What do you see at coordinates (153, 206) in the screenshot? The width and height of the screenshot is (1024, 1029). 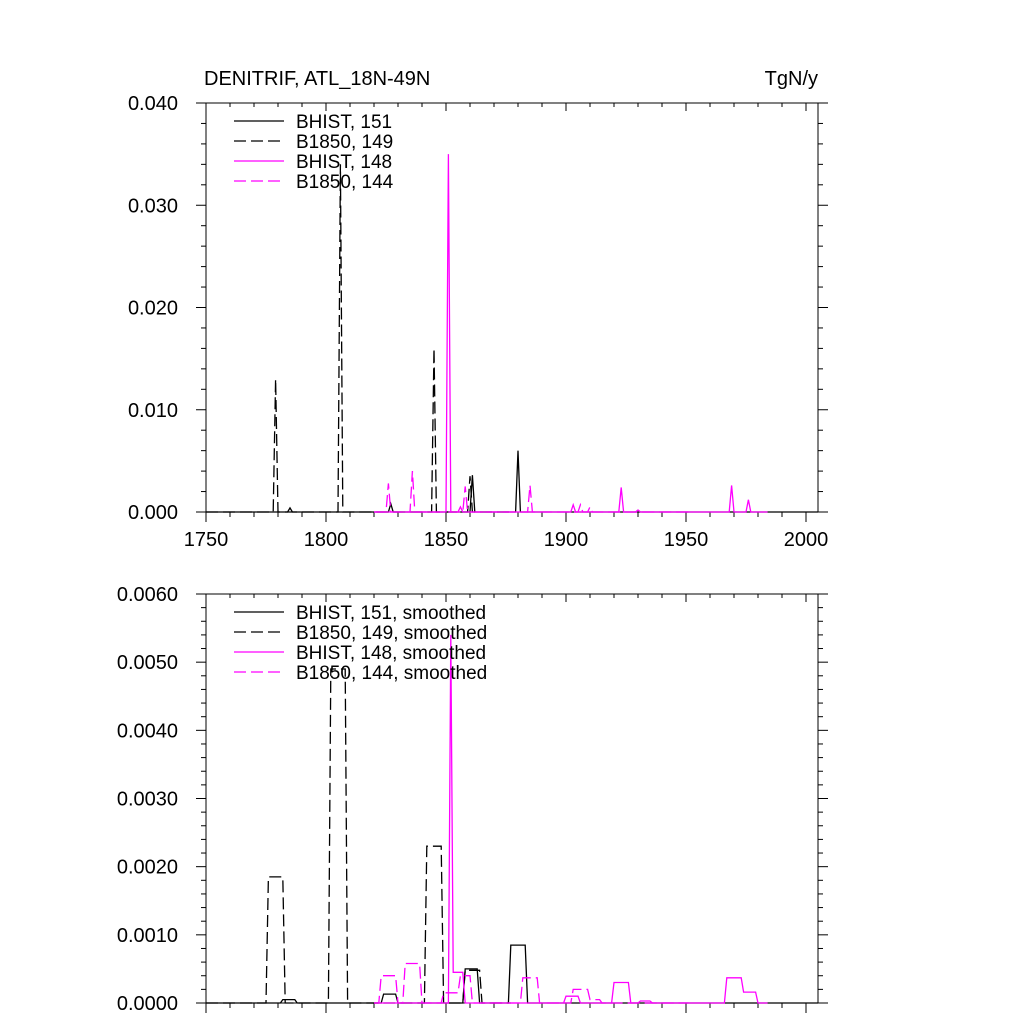 I see `y-tick-label: 0.030` at bounding box center [153, 206].